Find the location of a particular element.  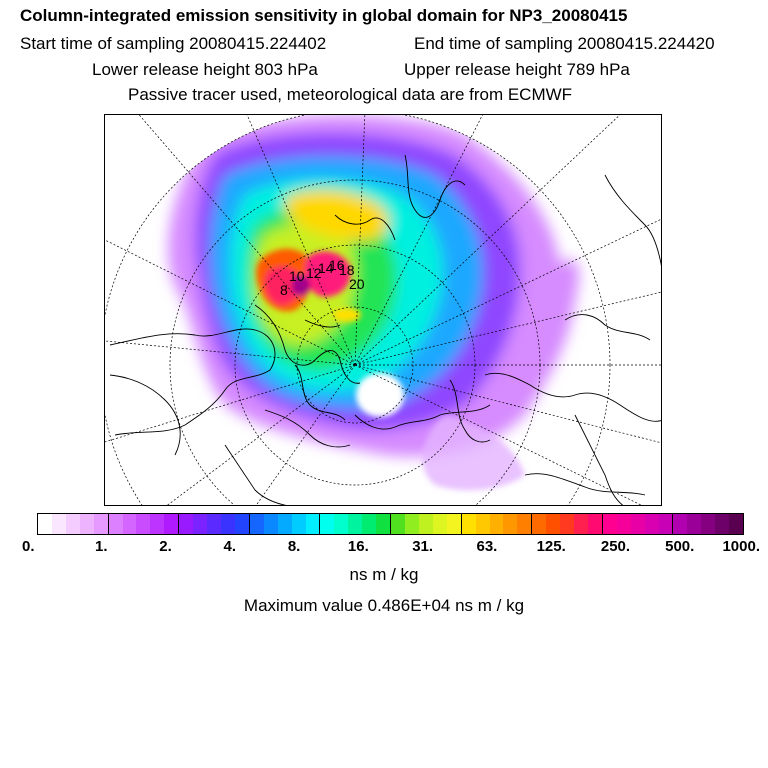

release-point-labels: 8 10 12 14 16 18 20 is located at coordinates (322, 277).